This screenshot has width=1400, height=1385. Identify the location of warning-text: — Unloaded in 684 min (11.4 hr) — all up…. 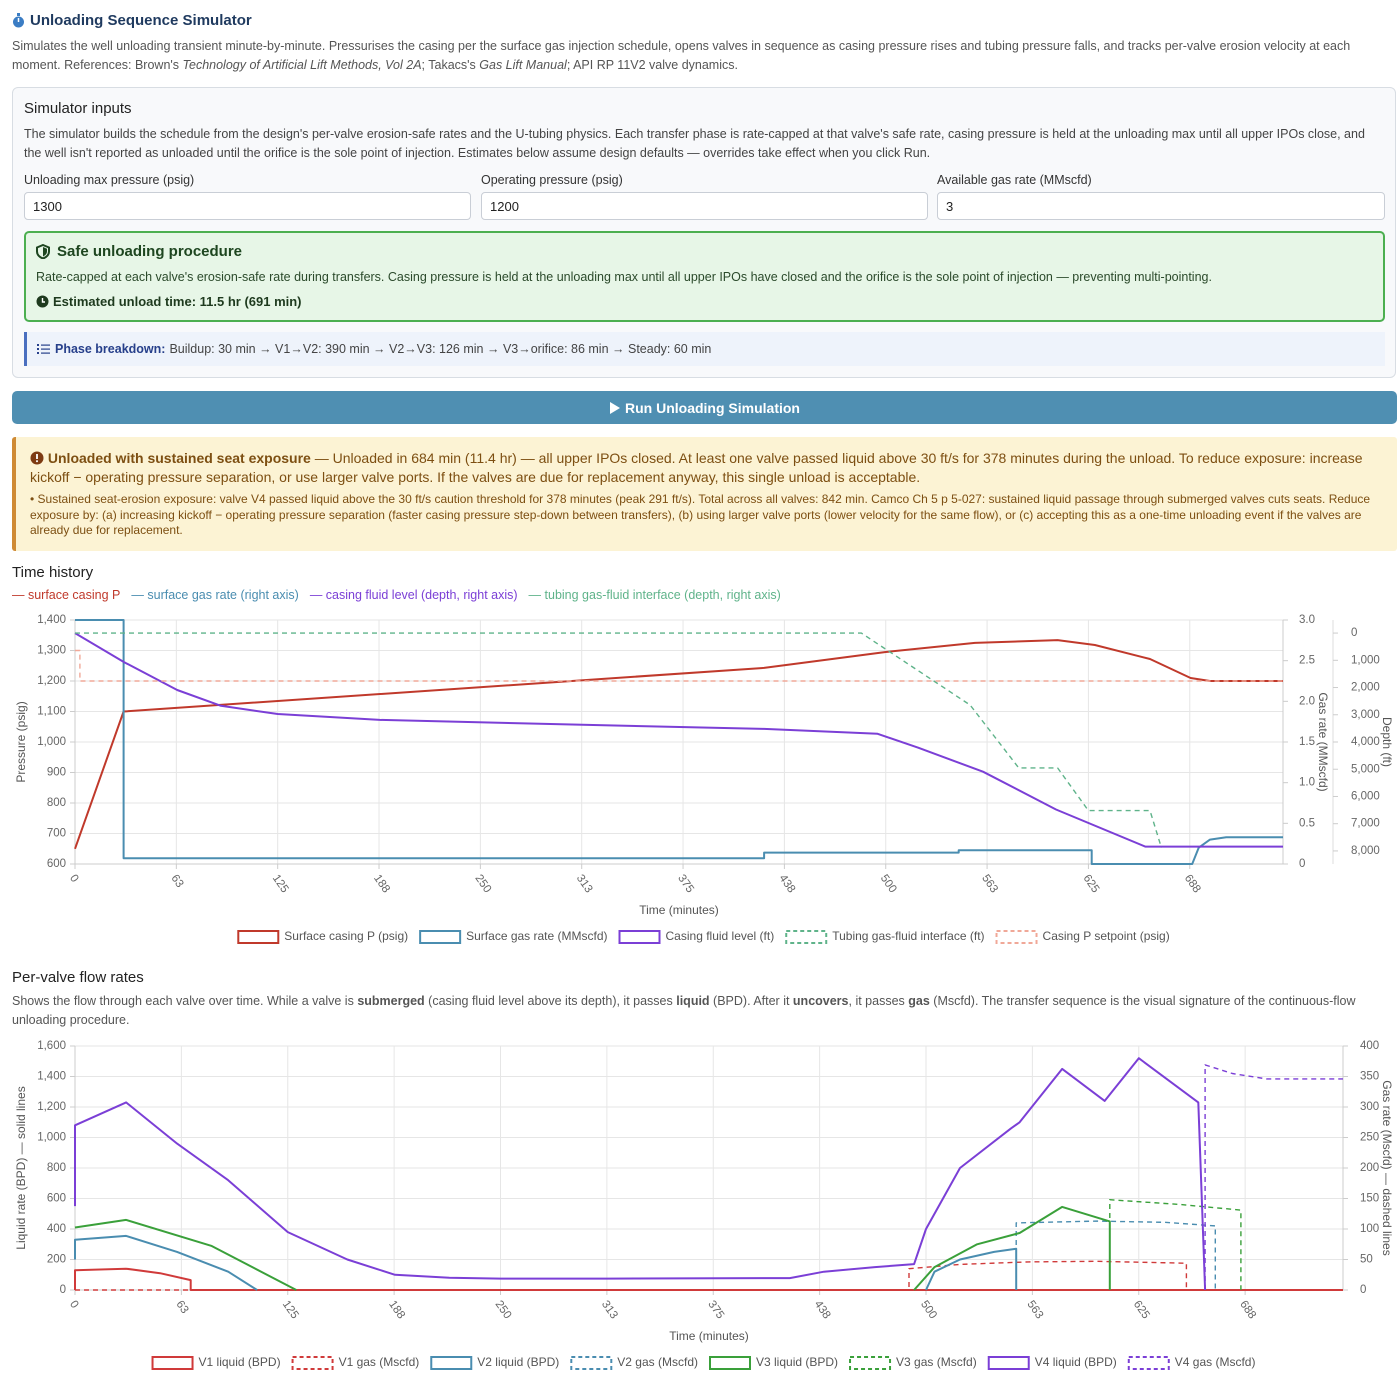
(696, 467).